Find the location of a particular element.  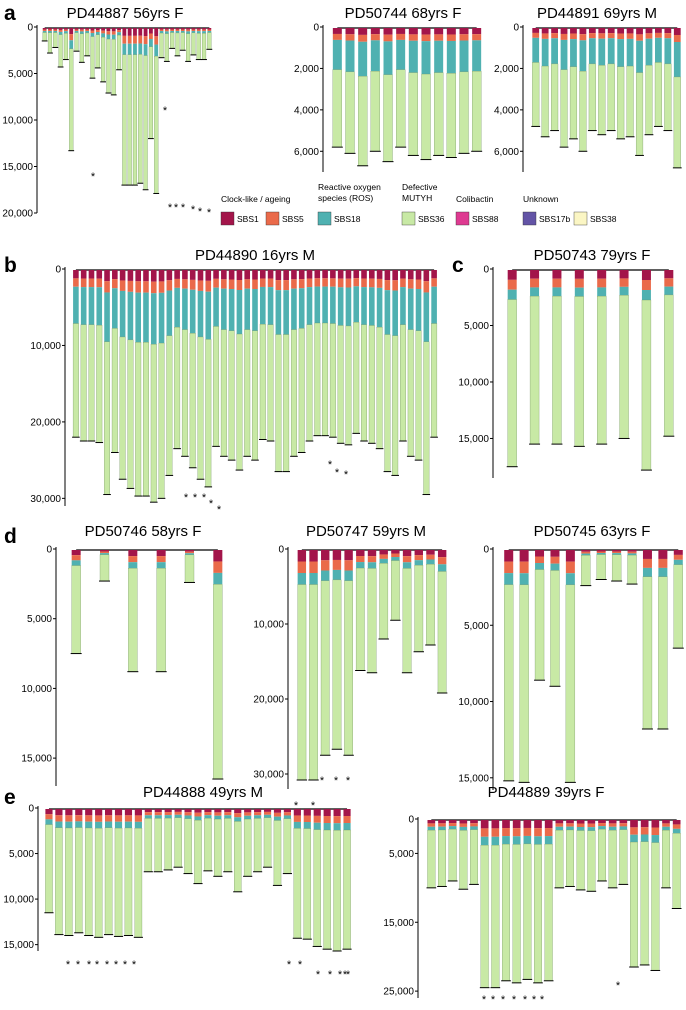

legend-swatch-sbs1 is located at coordinates (227, 218).